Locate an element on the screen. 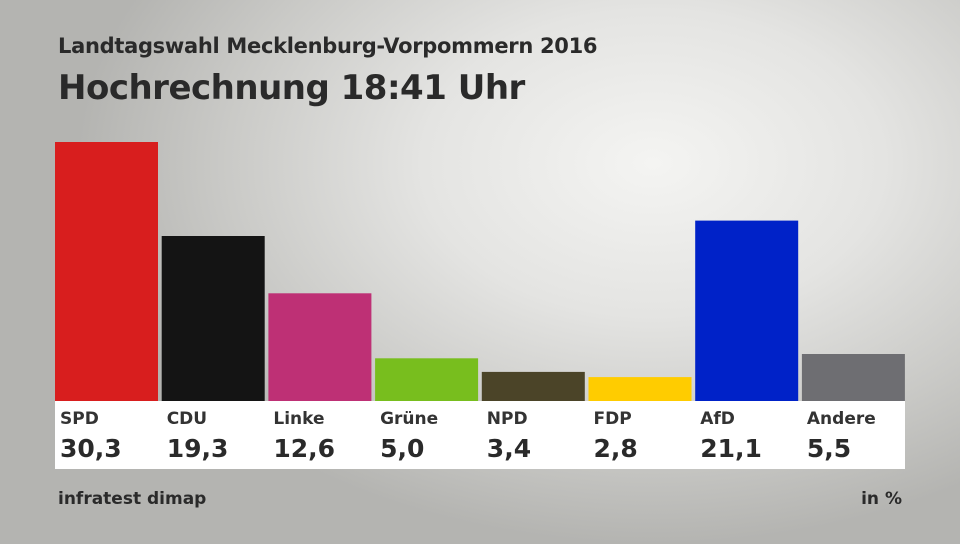 This screenshot has width=960, height=544. value-label: 21,1 is located at coordinates (731, 448).